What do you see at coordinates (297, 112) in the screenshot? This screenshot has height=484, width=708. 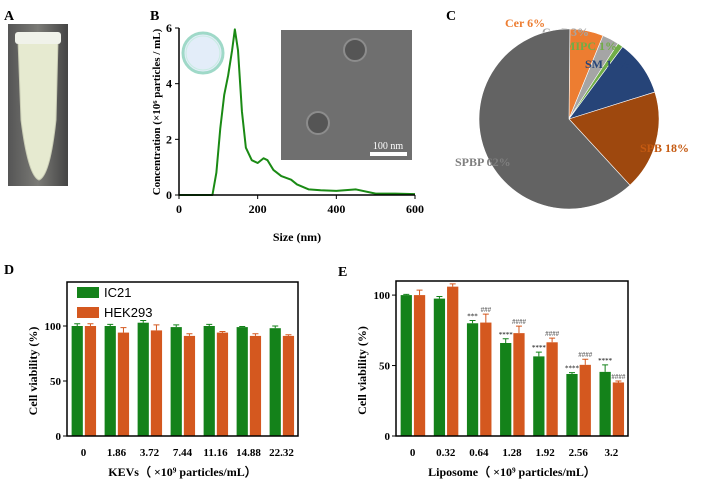 I see `size-curve` at bounding box center [297, 112].